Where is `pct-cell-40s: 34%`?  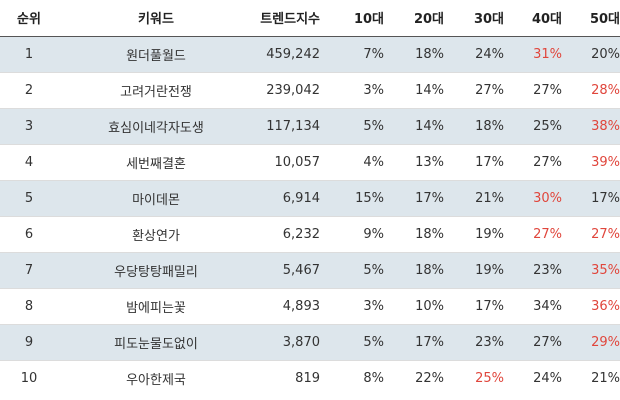
pct-cell-40s: 34% is located at coordinates (547, 306).